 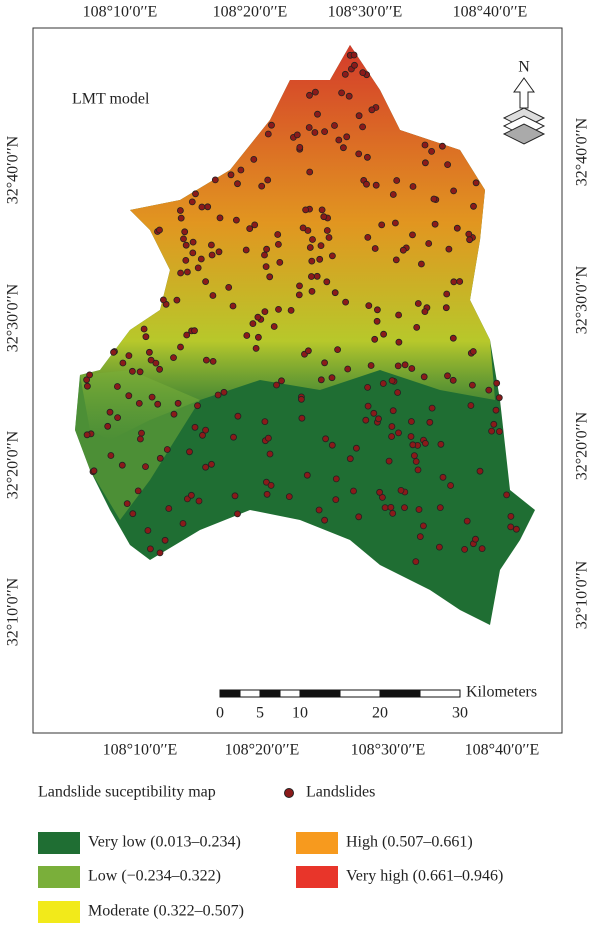 I want to click on top-label: 108°10′0′′E, so click(x=120, y=12).